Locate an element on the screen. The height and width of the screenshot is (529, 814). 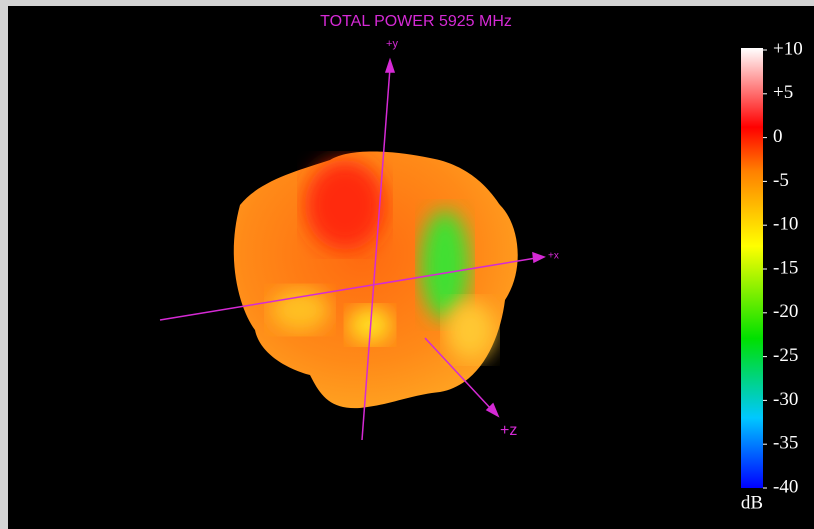
colorbar is located at coordinates (752, 268).